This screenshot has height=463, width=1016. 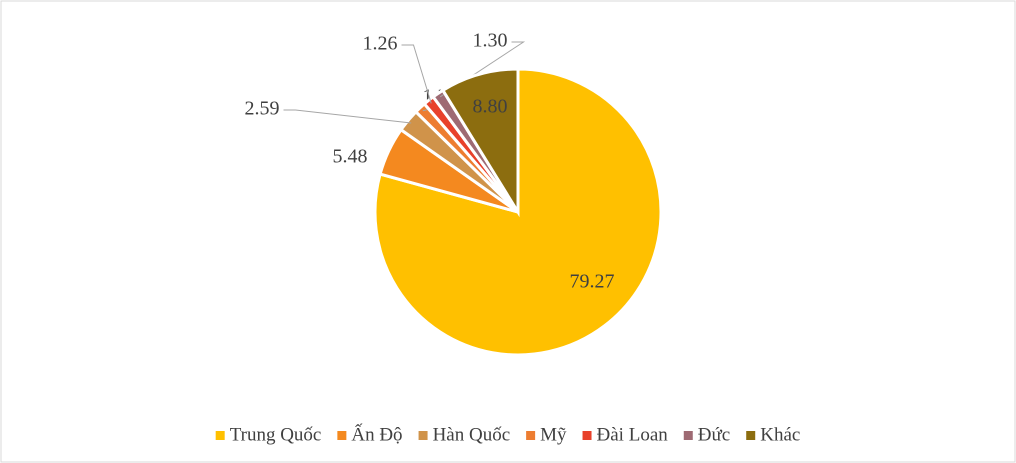 What do you see at coordinates (714, 434) in the screenshot?
I see `legend-label: Đức` at bounding box center [714, 434].